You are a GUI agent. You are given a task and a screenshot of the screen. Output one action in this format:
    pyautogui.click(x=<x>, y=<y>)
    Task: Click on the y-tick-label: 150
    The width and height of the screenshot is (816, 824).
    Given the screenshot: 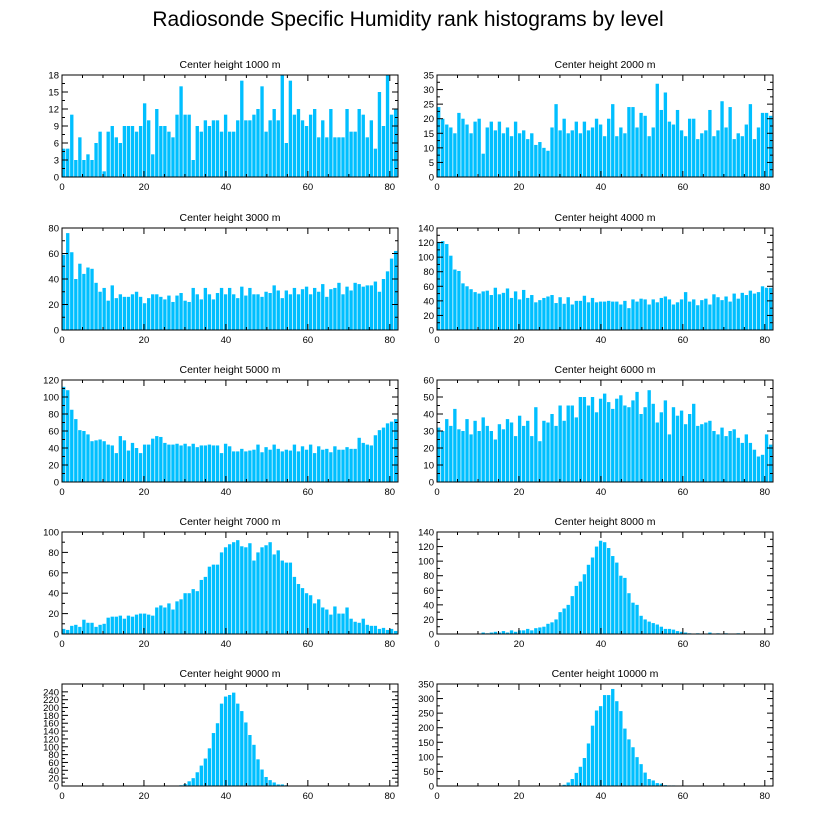 What is the action you would take?
    pyautogui.click(x=426, y=743)
    